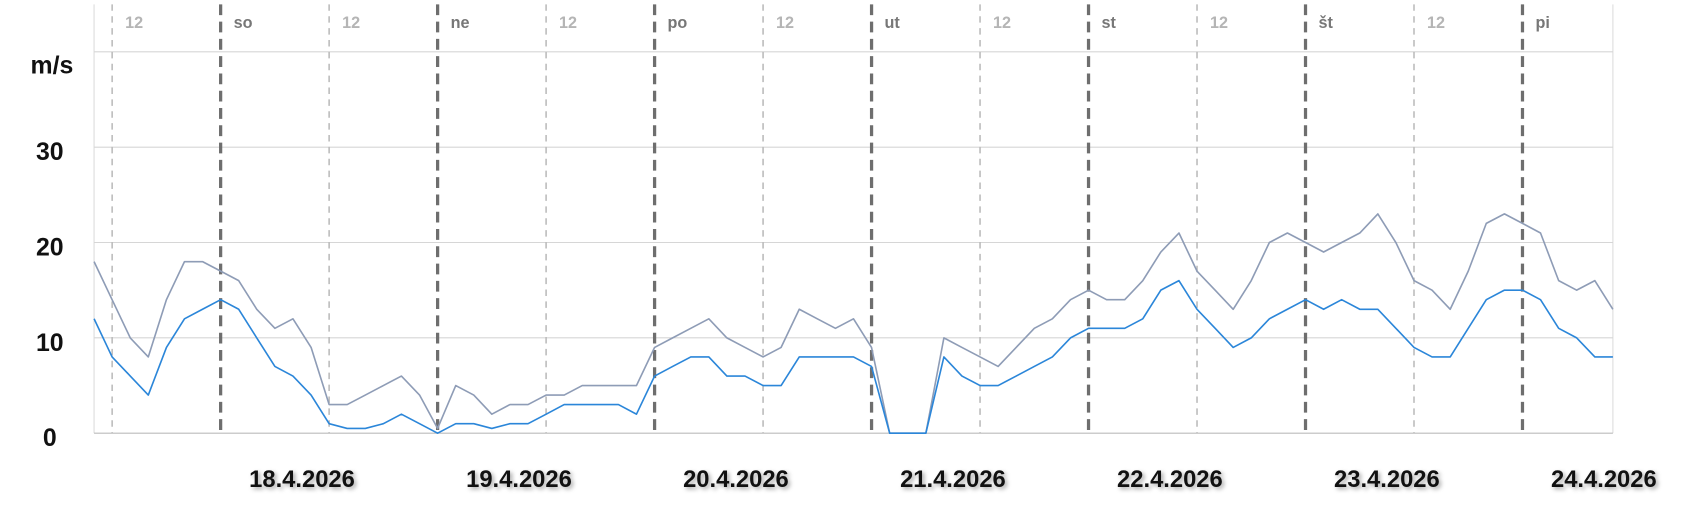  I want to click on y-tick-label: 10, so click(50, 343).